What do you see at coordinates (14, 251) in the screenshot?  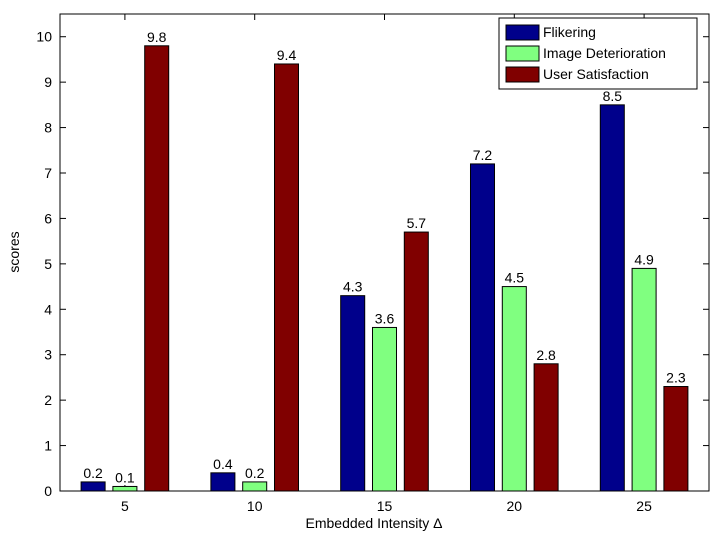 I see `y-axis-title: scores` at bounding box center [14, 251].